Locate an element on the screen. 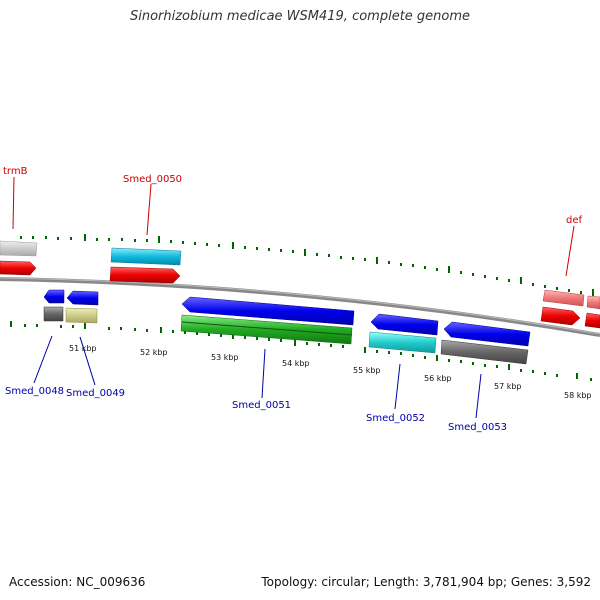 The width and height of the screenshot is (600, 600). Smed_0052-leader is located at coordinates (397, 386).